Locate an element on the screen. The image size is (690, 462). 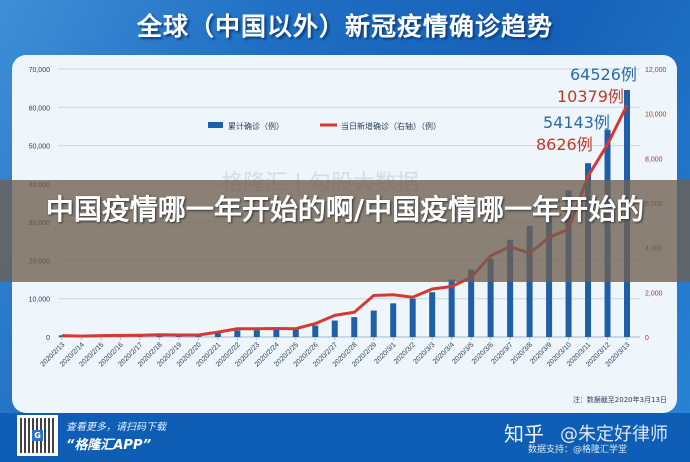
legend-bar-swatch is located at coordinates (215, 125).